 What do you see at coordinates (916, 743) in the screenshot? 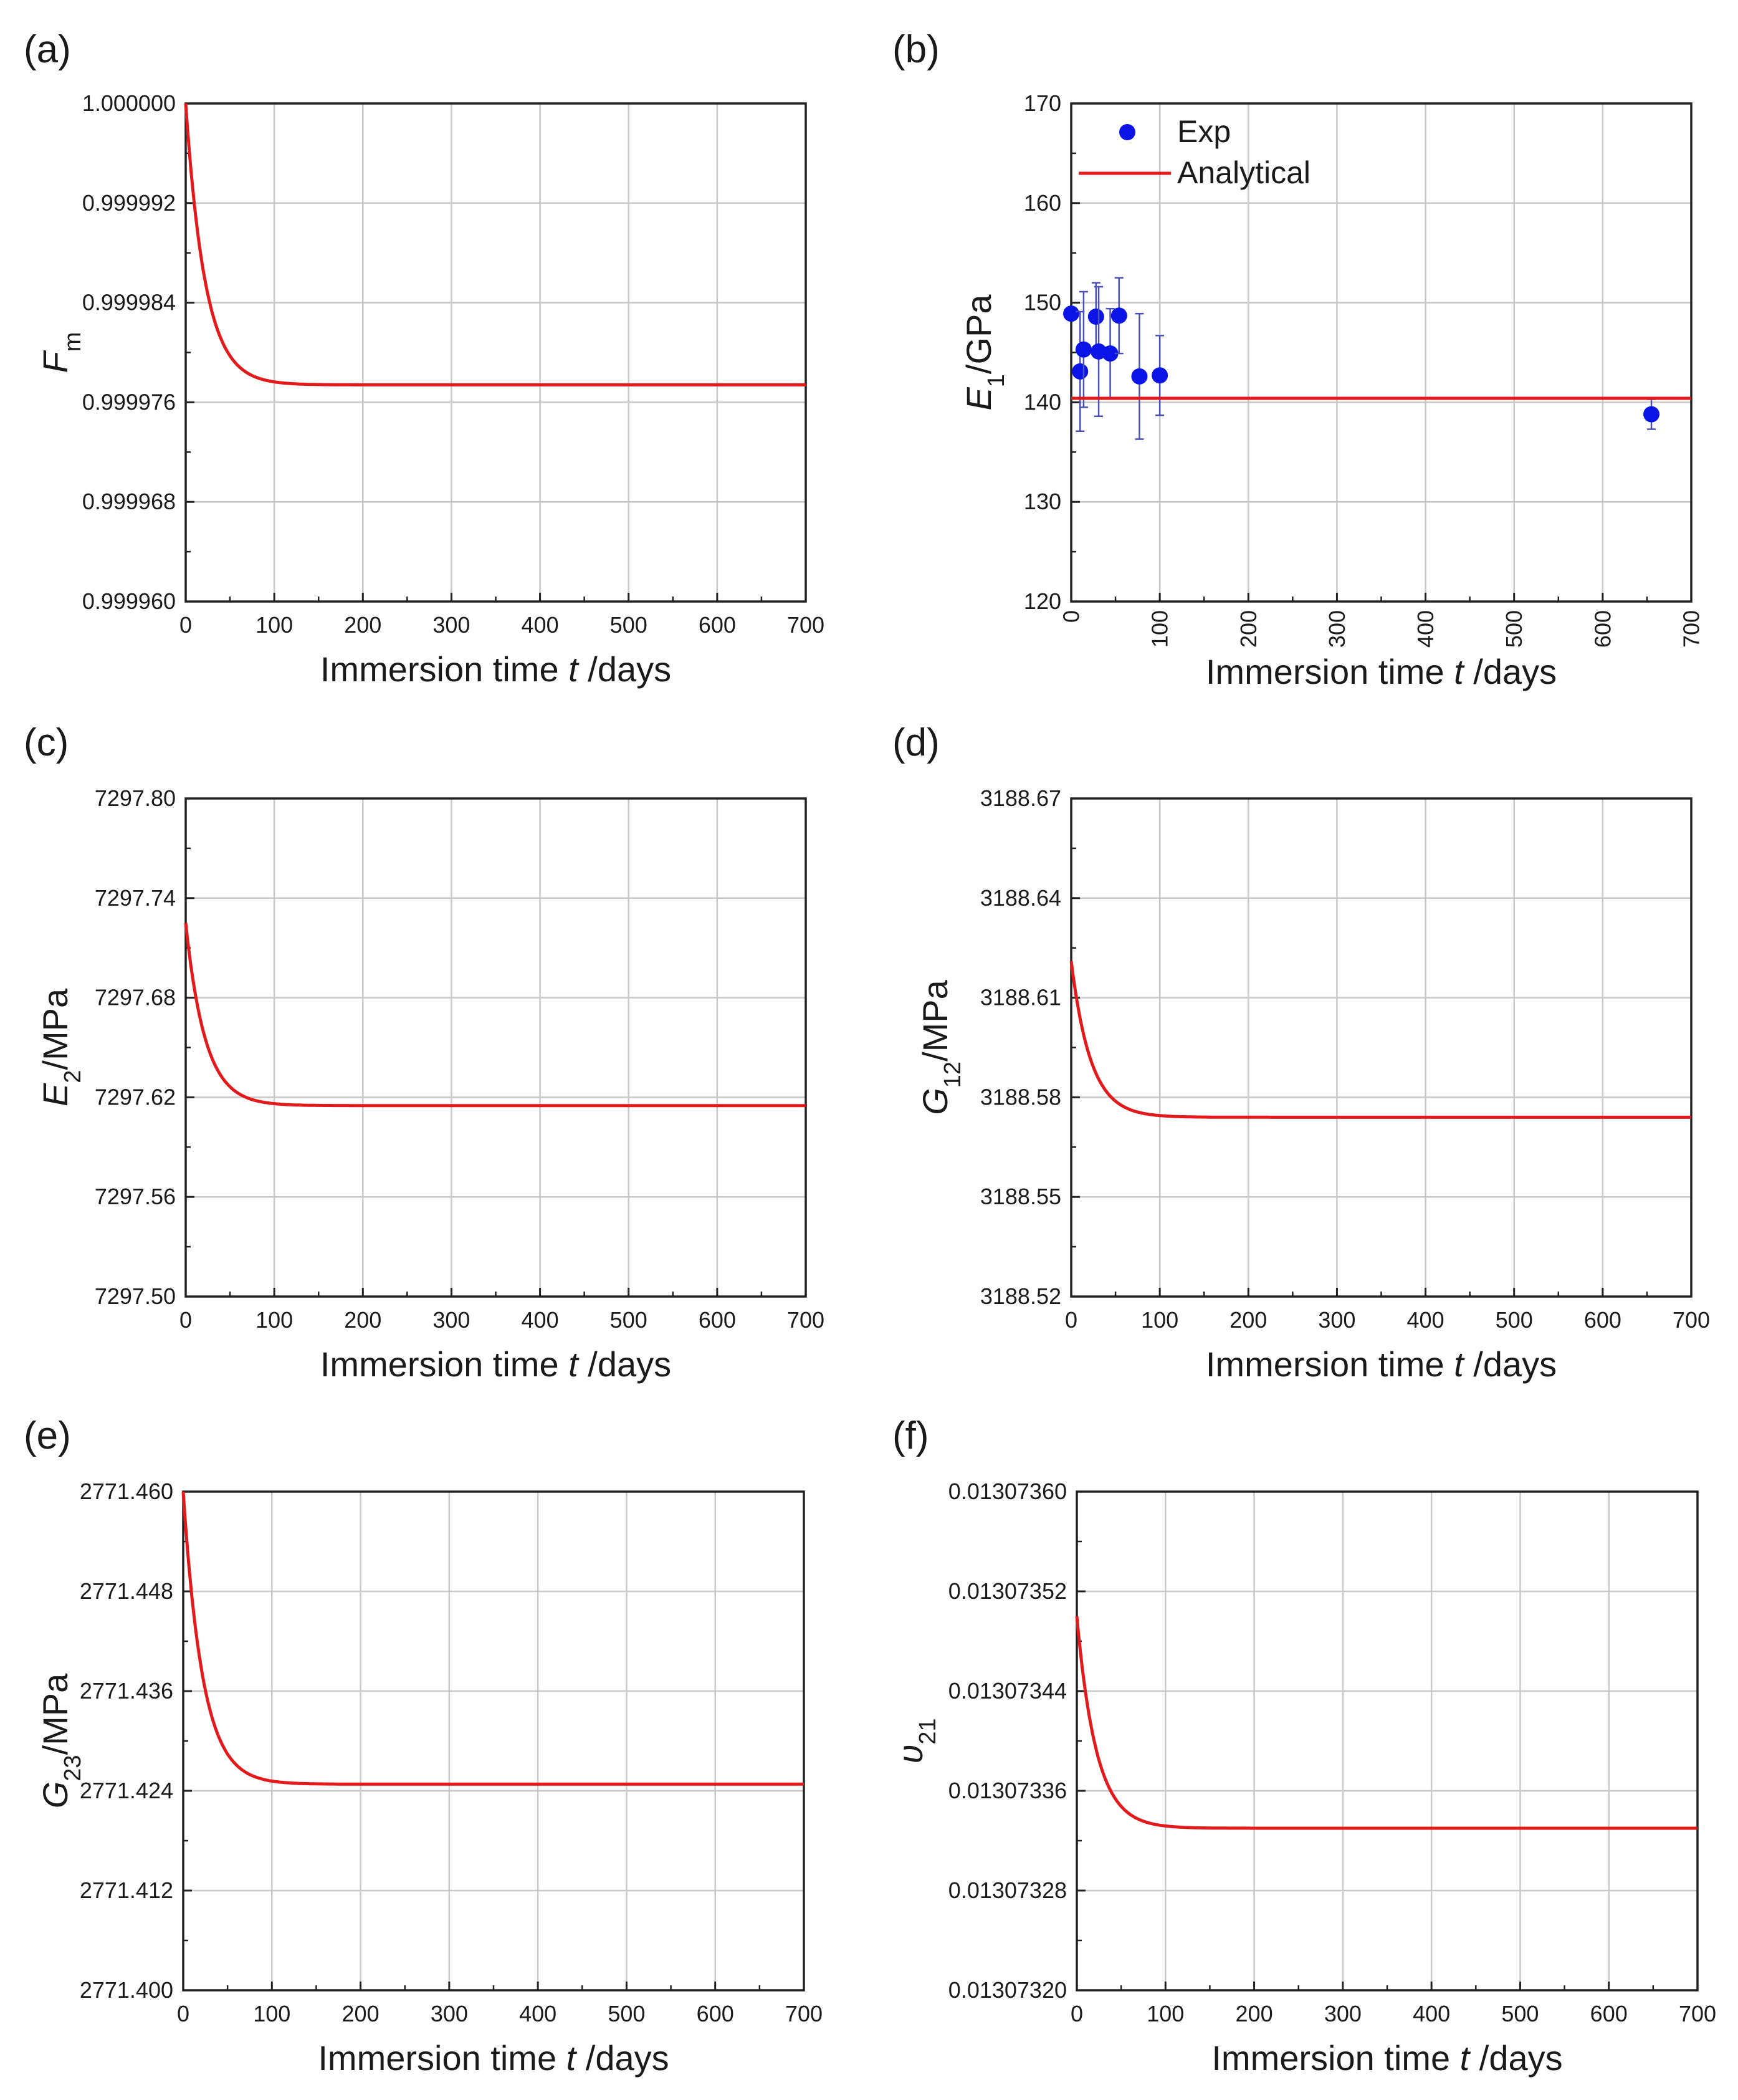
I see `panel-label: (d)` at bounding box center [916, 743].